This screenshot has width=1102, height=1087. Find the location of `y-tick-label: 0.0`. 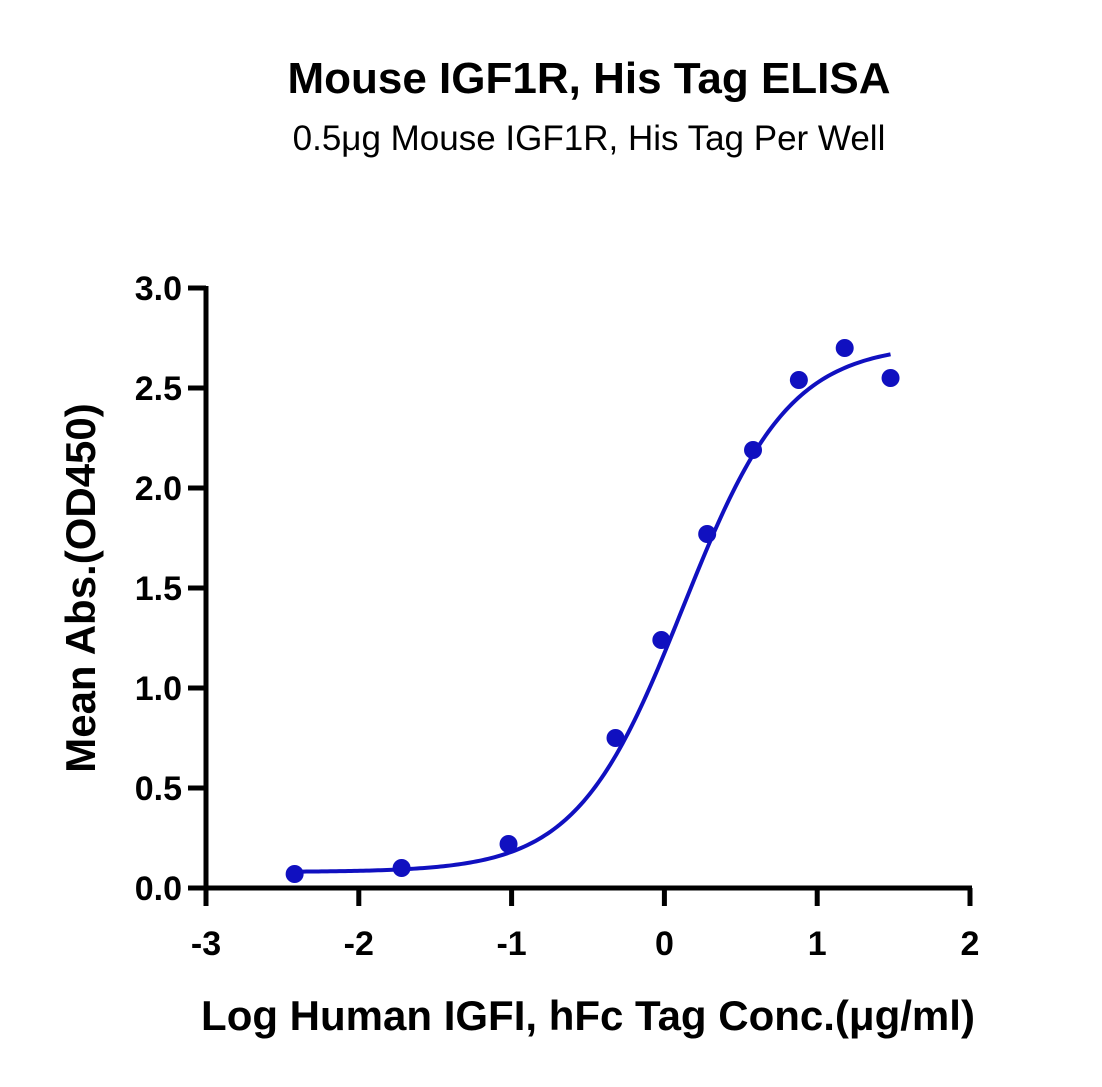

y-tick-label: 0.0 is located at coordinates (158, 889).